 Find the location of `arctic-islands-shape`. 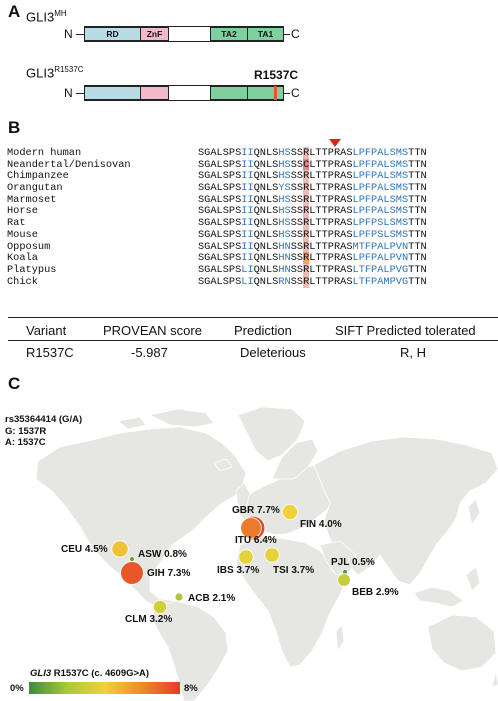

arctic-islands-shape is located at coordinates (181, 418).